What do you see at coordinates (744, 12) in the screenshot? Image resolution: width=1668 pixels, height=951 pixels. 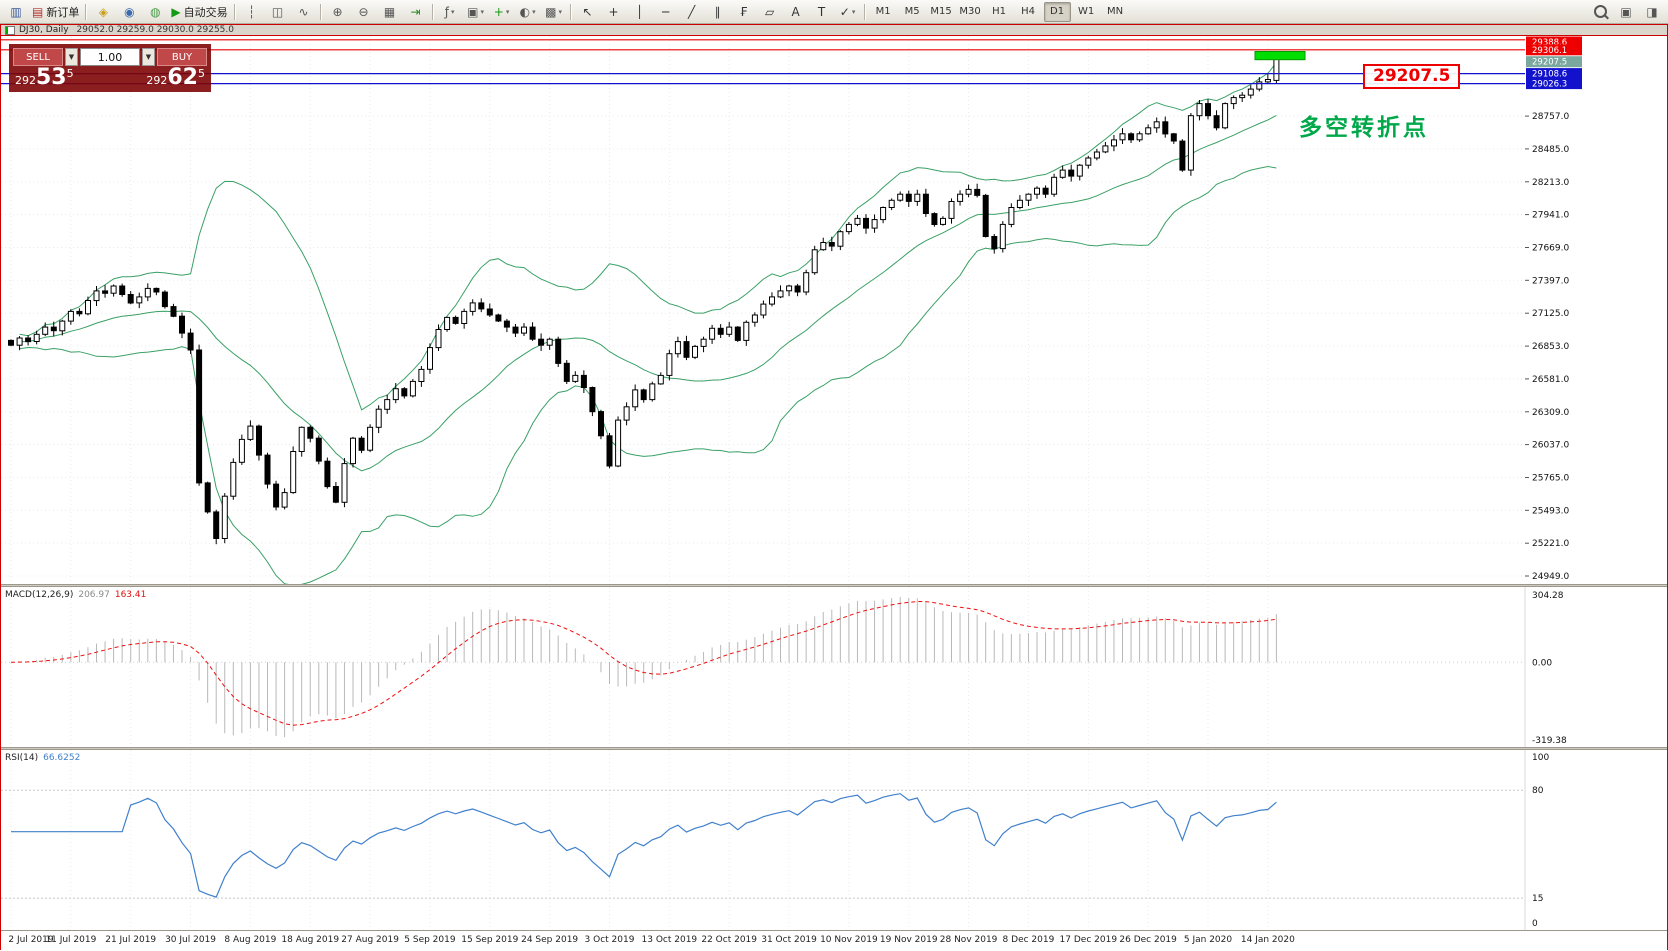 I see `fibonacci-button: ₣` at bounding box center [744, 12].